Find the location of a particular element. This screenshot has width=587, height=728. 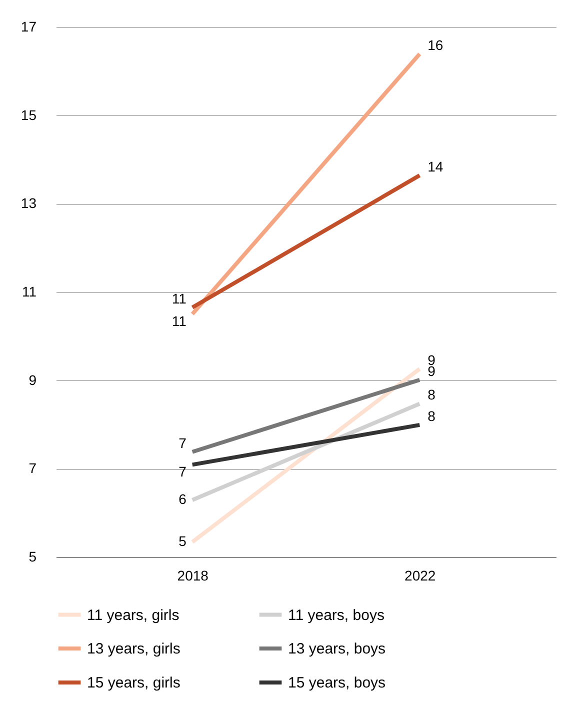

data-label: 14 is located at coordinates (436, 166).